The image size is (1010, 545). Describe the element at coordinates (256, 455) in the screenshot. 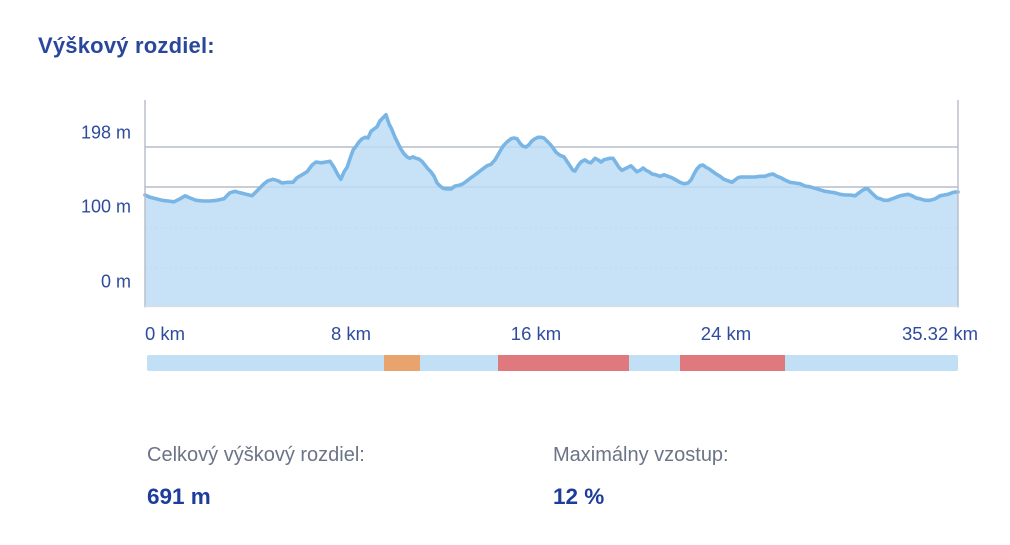

I see `total-elevation-label: Celkový výškový rozdiel:` at that location.